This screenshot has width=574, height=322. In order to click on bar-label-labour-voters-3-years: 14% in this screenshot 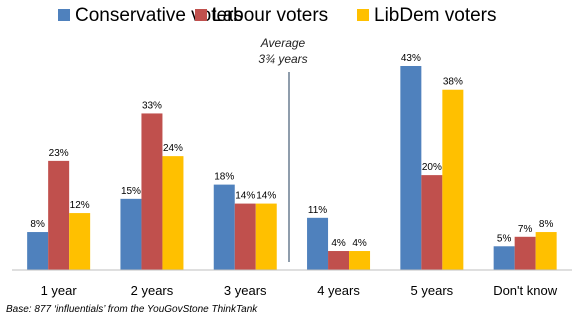, I will do `click(245, 196)`.